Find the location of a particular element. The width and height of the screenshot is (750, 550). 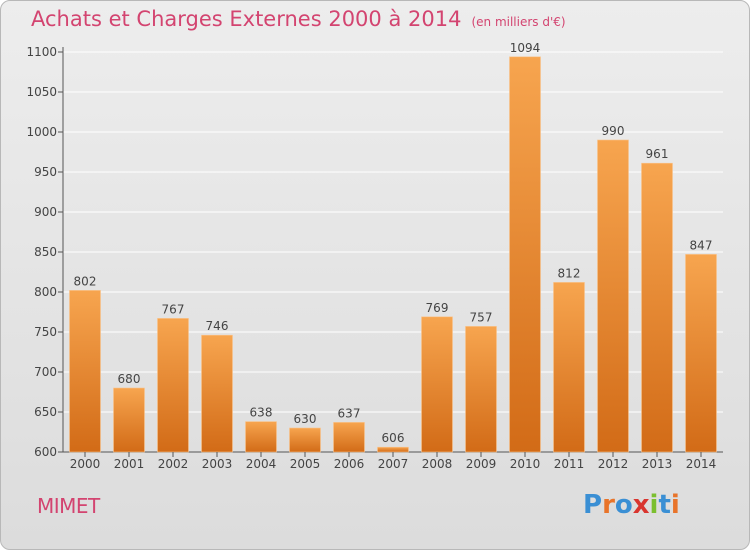

bar-2006 is located at coordinates (349, 437).